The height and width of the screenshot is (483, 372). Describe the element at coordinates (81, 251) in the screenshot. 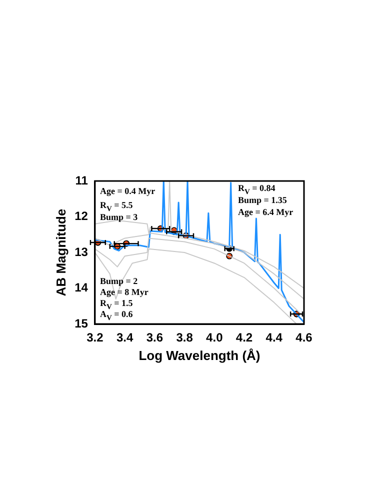

I see `y-tick-label: 13` at that location.